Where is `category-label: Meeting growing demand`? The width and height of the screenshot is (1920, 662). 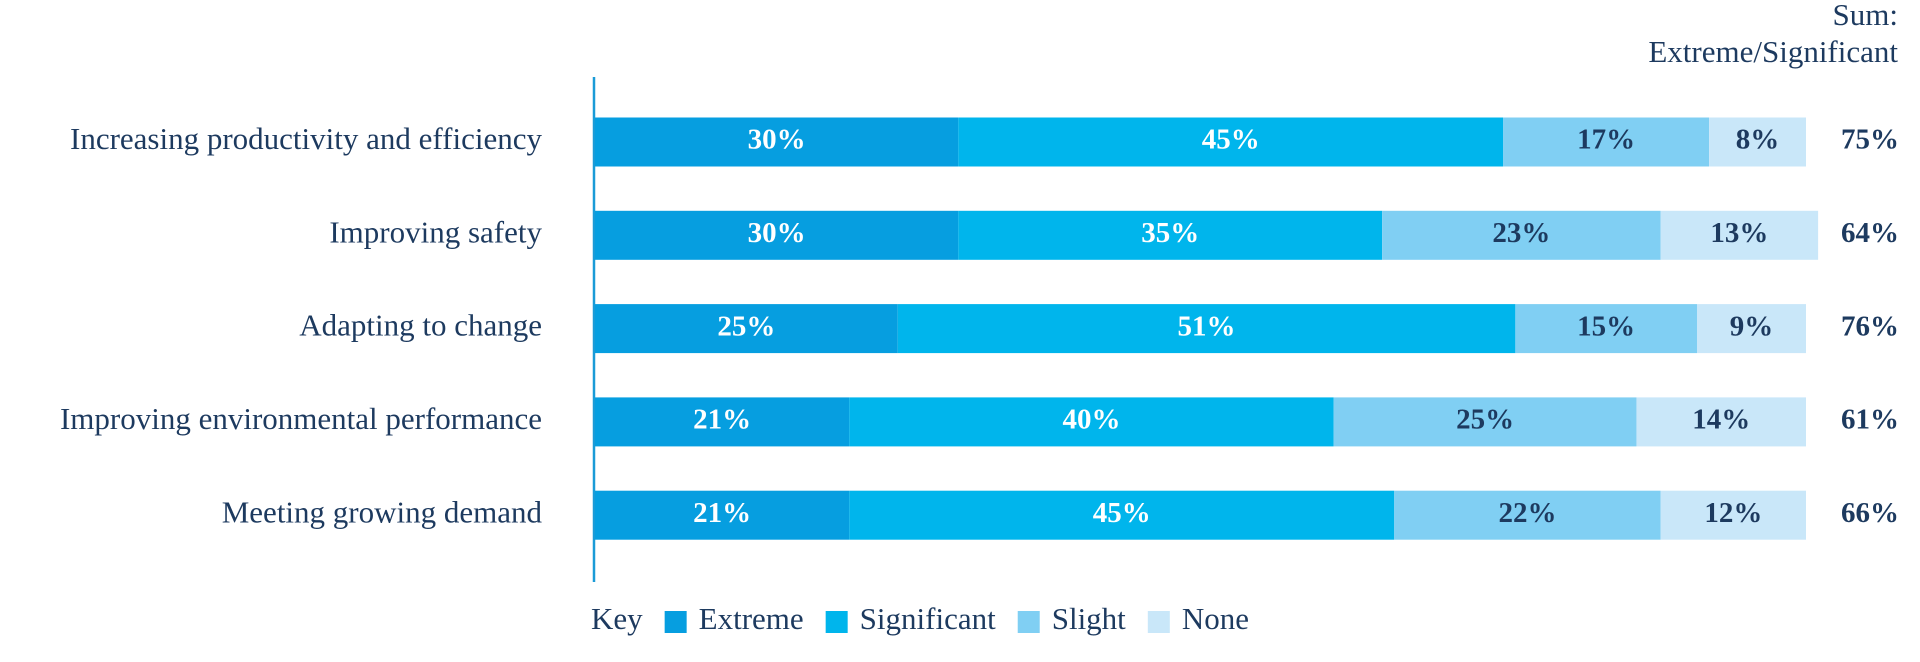
category-label: Meeting growing demand is located at coordinates (382, 511).